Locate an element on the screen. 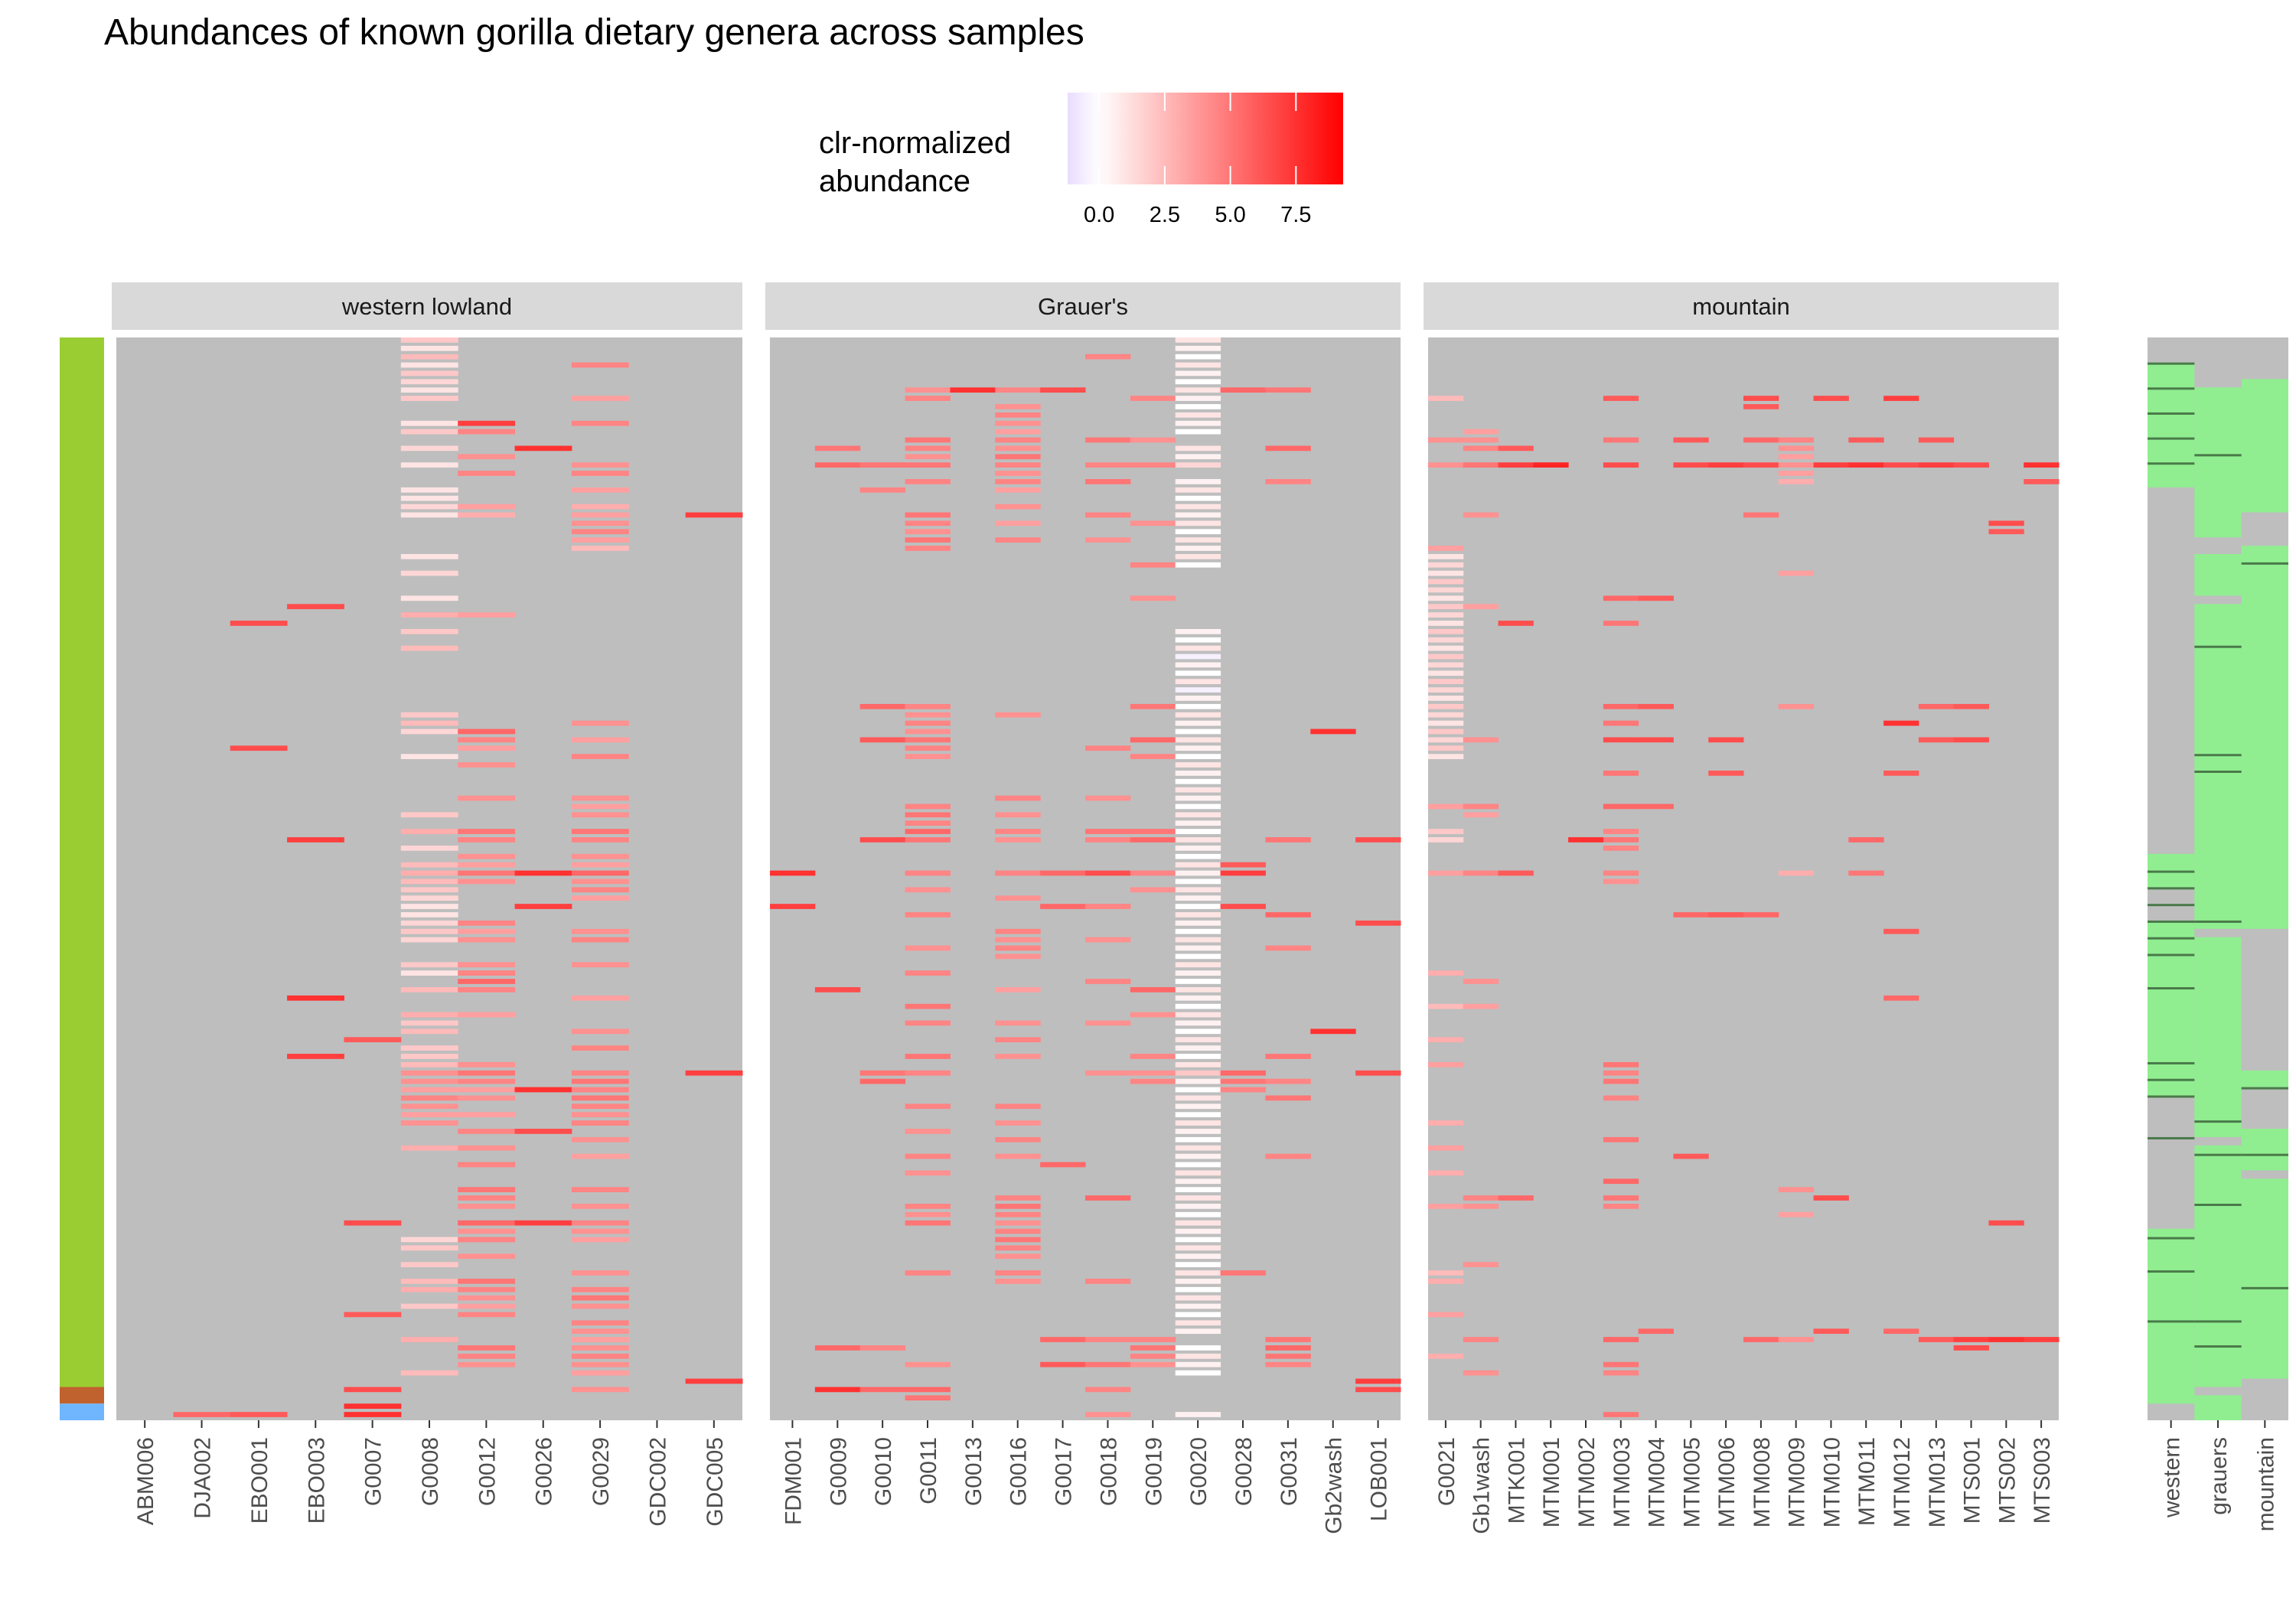 The image size is (2296, 1607). sample-label: MTM010 is located at coordinates (1831, 1482).